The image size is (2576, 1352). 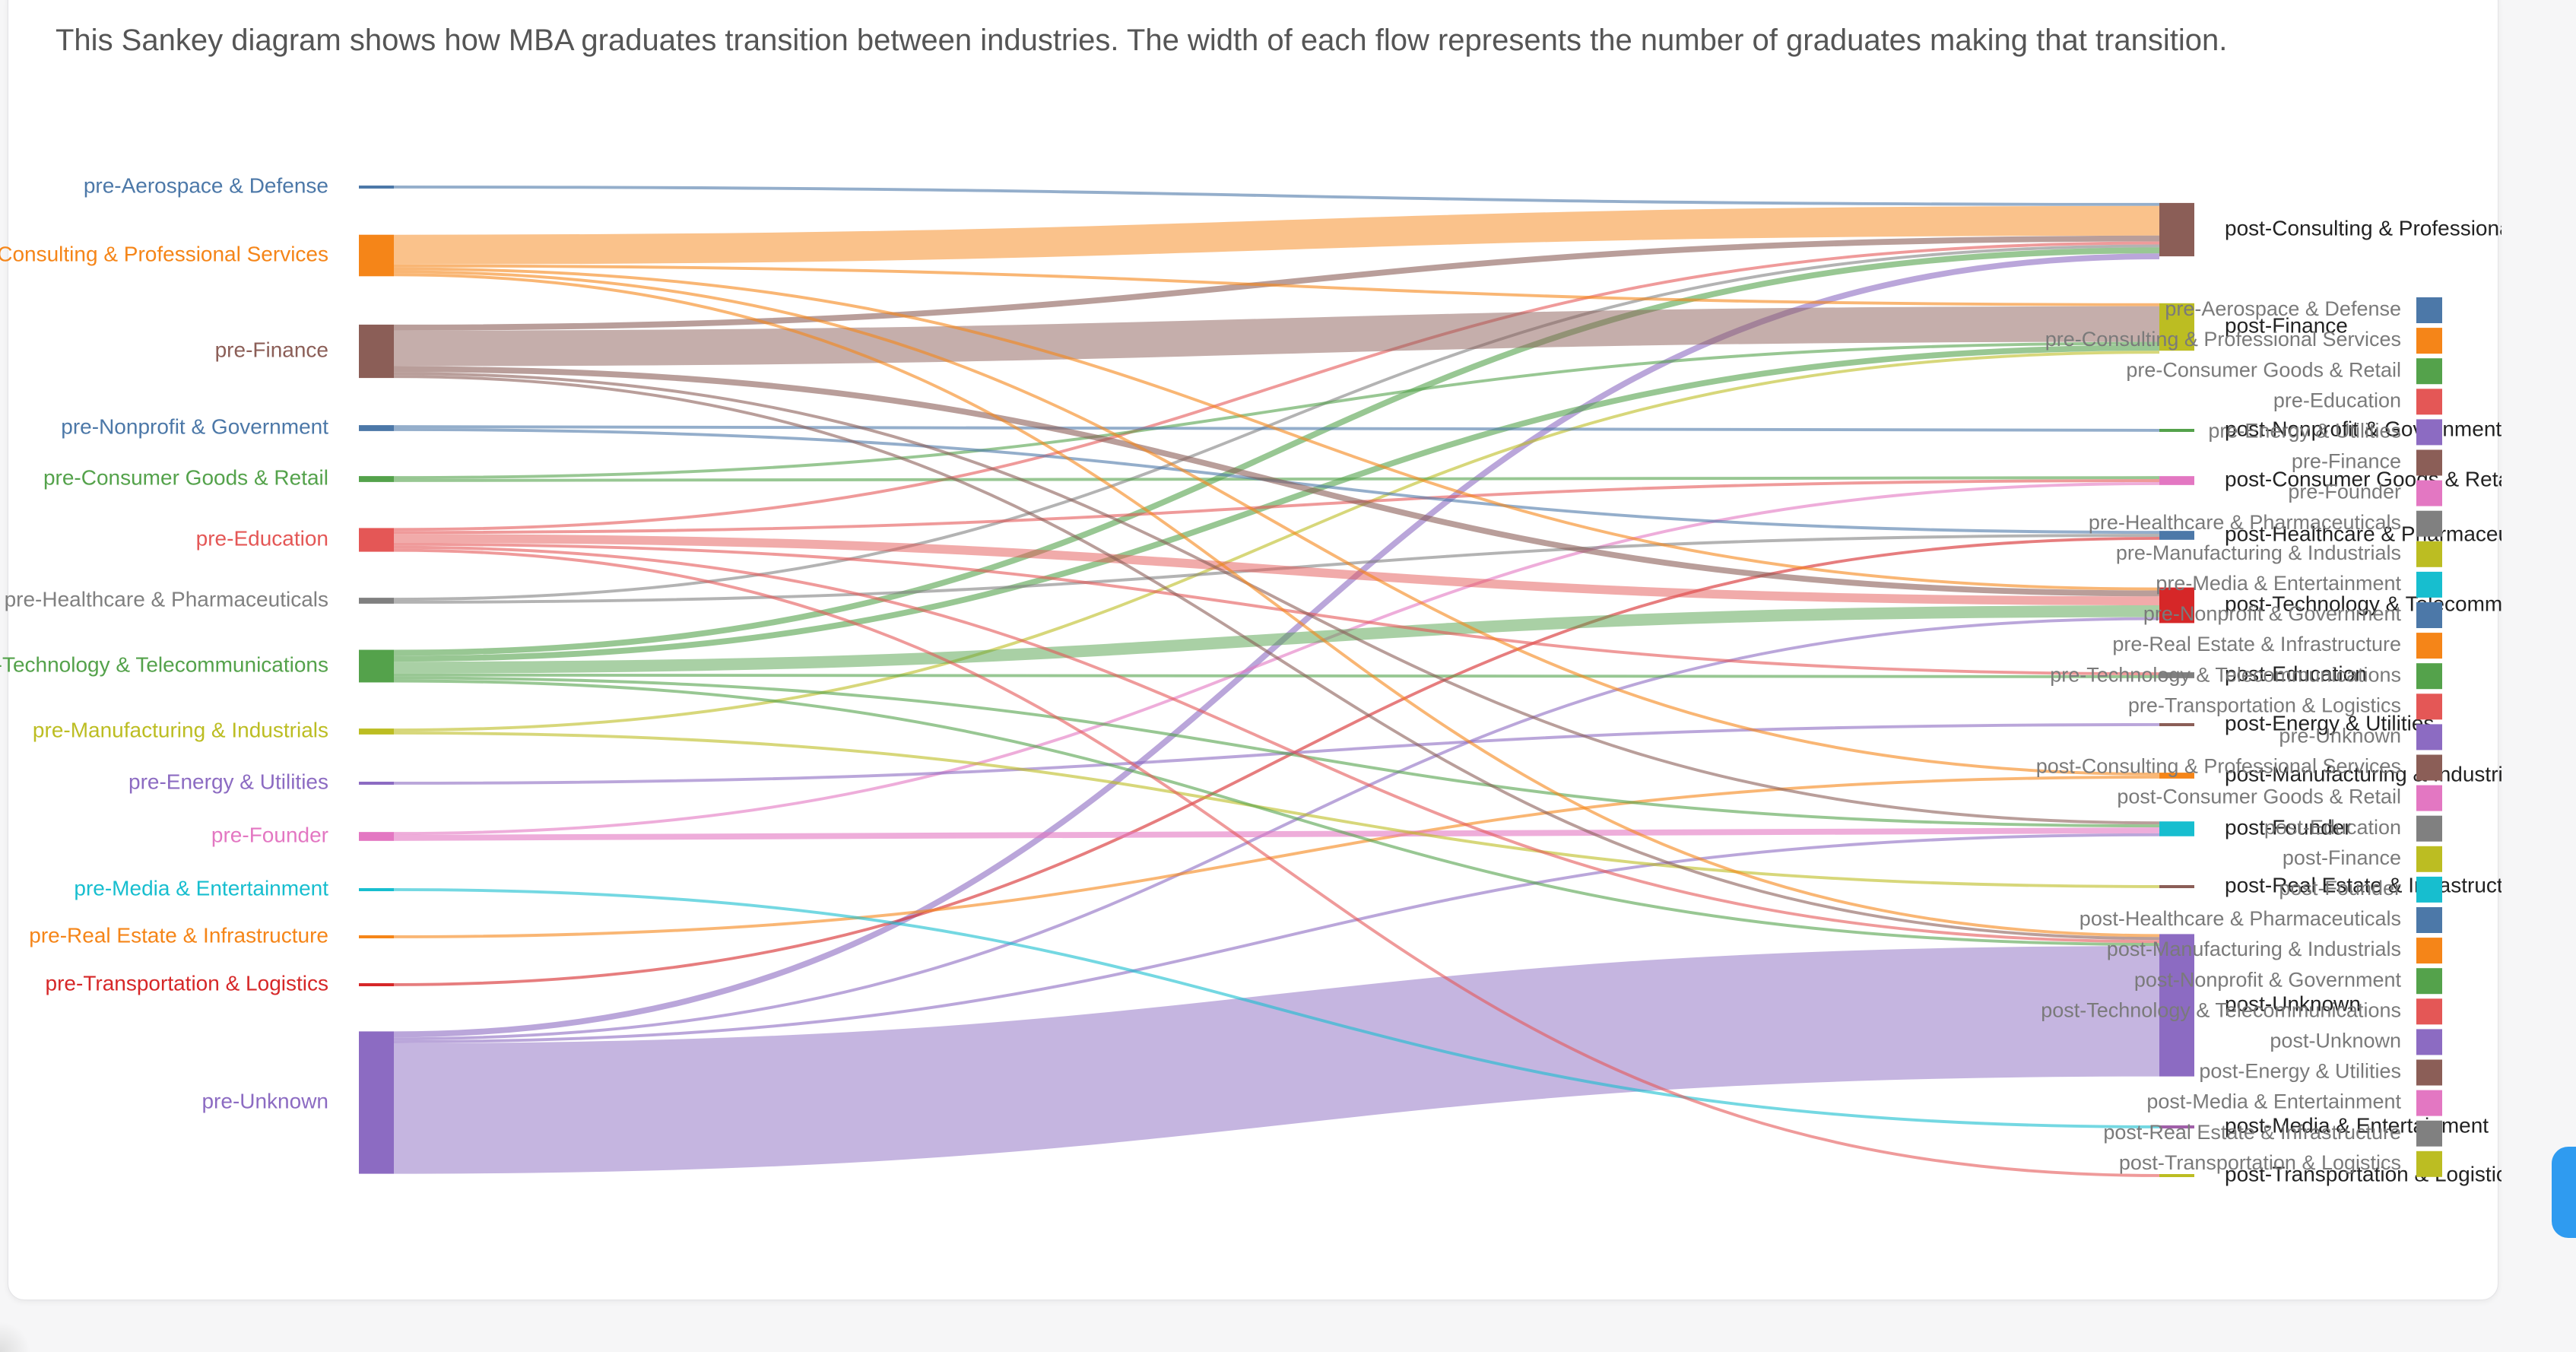 I want to click on flow-pre-finance-to-post-technology-and-telecommunications, so click(x=1276, y=481).